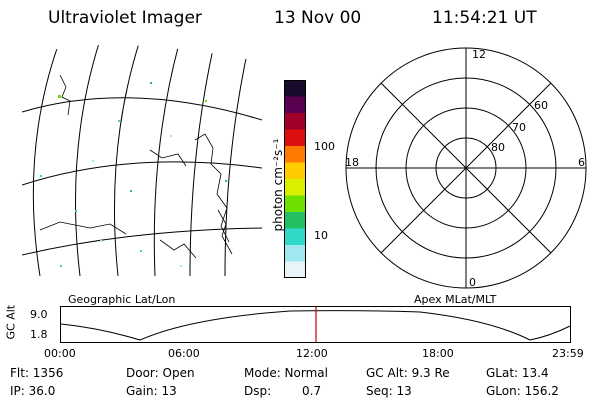  What do you see at coordinates (472, 282) in the screenshot?
I see `mlt-label-0: 0` at bounding box center [472, 282].